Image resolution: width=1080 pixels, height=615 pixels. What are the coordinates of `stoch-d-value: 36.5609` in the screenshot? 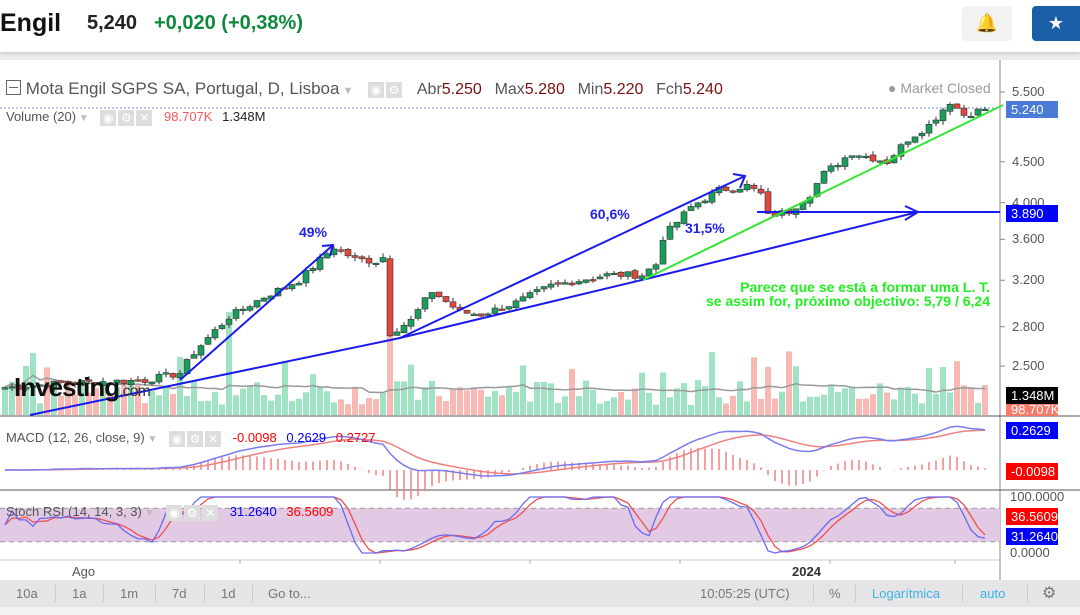 It's located at (310, 511).